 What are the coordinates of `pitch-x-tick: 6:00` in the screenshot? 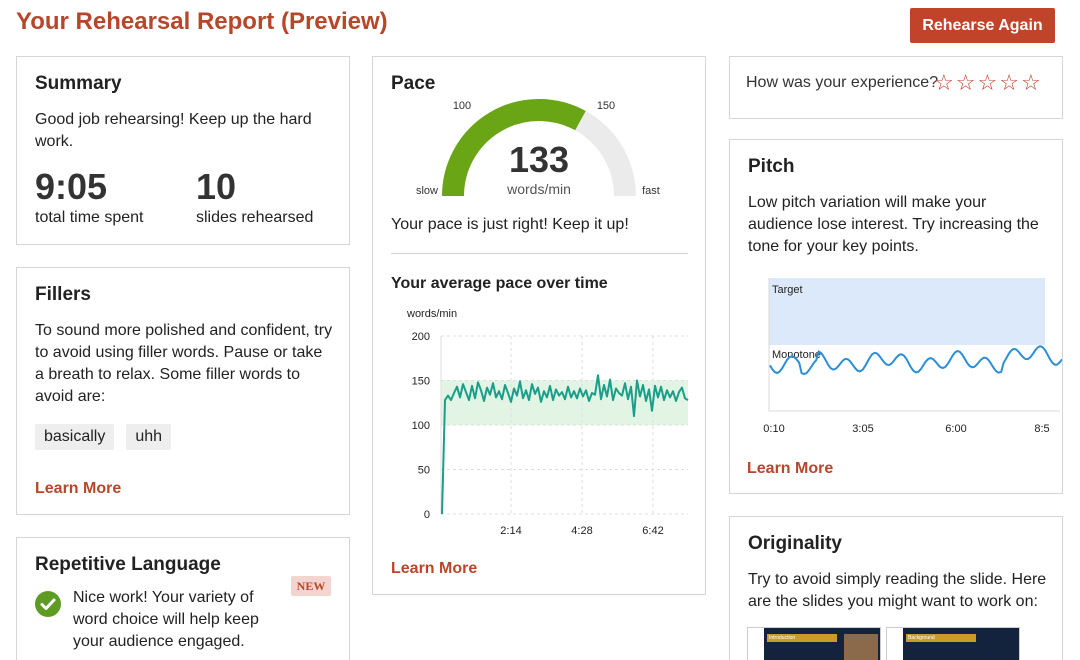 It's located at (955, 429).